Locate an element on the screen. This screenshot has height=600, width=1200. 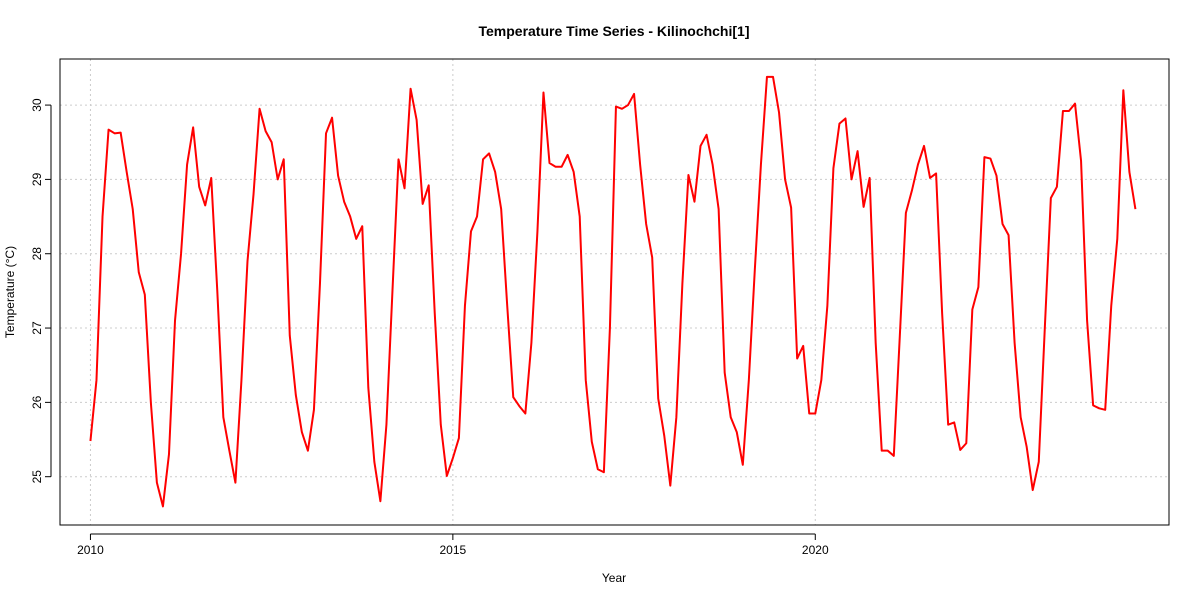
x-tick-label: 2020 is located at coordinates (815, 550).